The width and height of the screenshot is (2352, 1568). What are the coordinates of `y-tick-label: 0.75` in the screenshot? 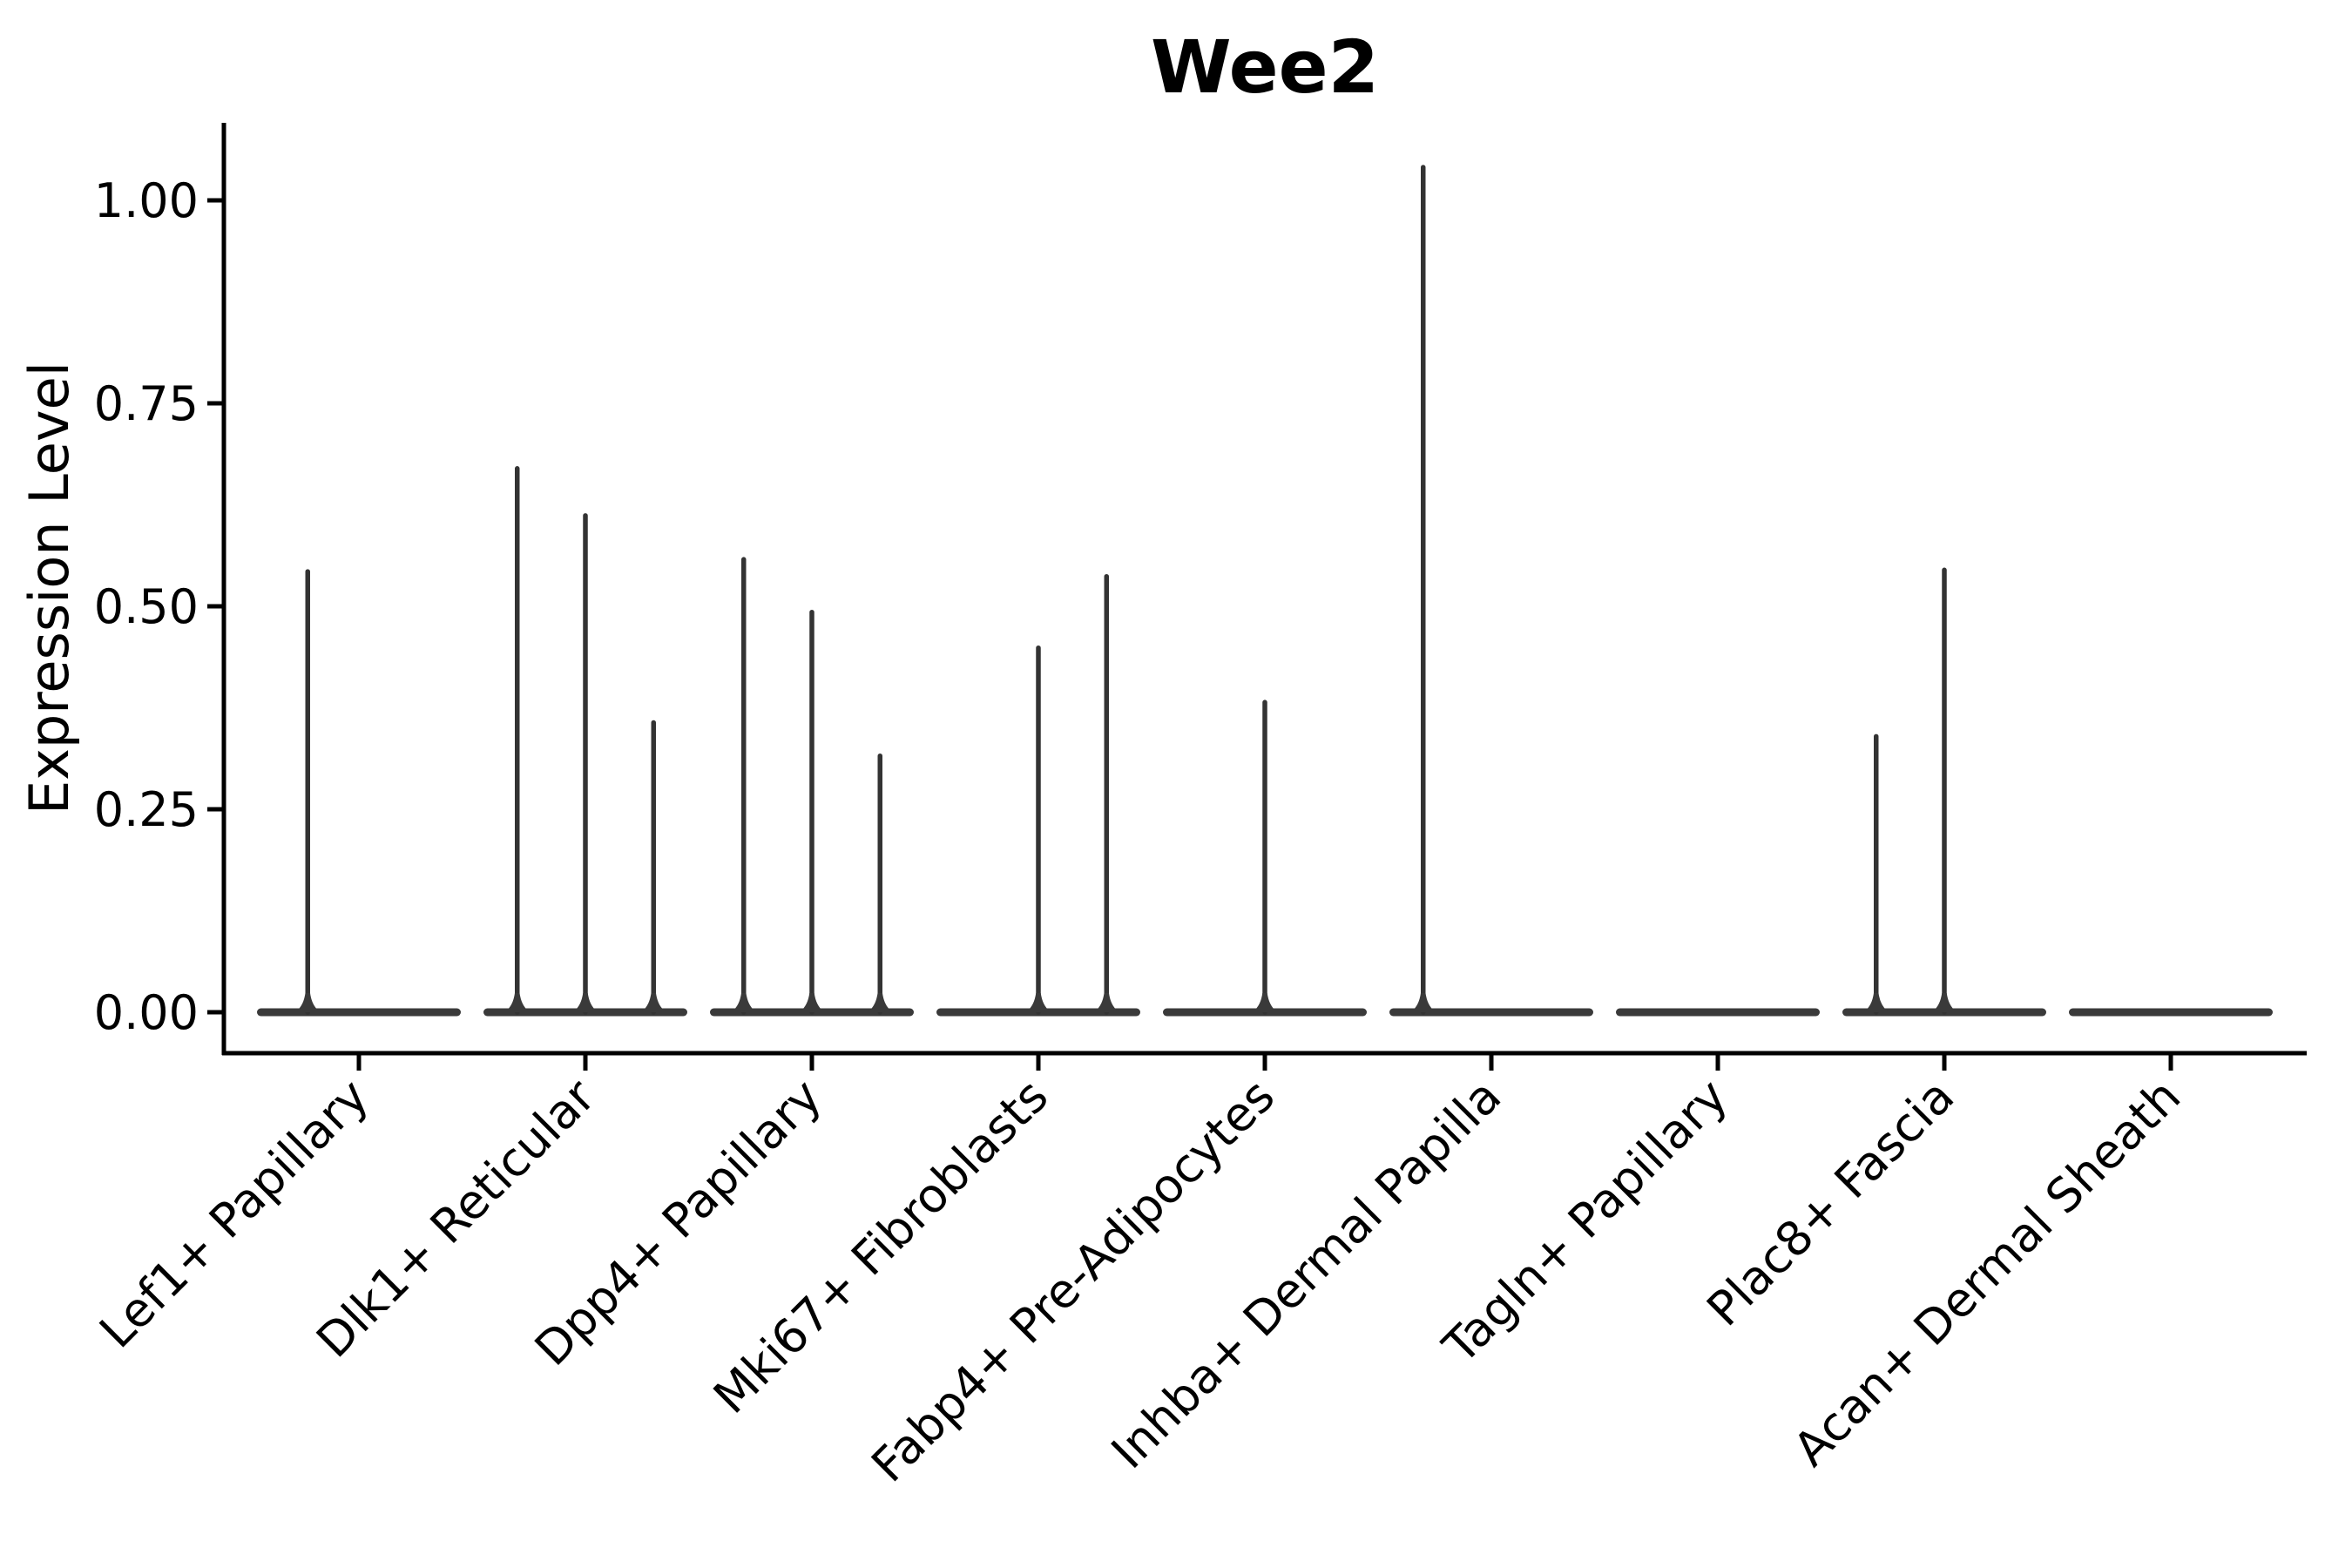 It's located at (146, 403).